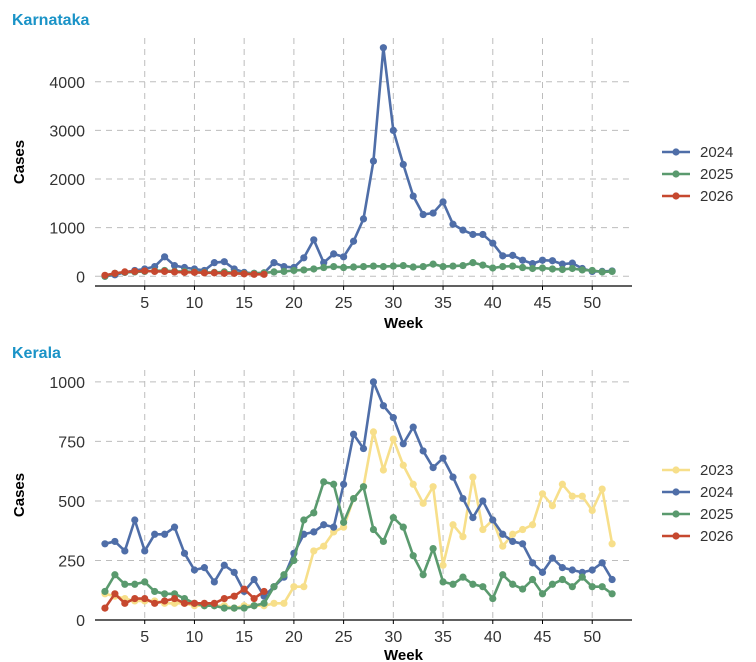 The image size is (756, 662). Describe the element at coordinates (404, 323) in the screenshot. I see `x-axis-title: Week` at that location.